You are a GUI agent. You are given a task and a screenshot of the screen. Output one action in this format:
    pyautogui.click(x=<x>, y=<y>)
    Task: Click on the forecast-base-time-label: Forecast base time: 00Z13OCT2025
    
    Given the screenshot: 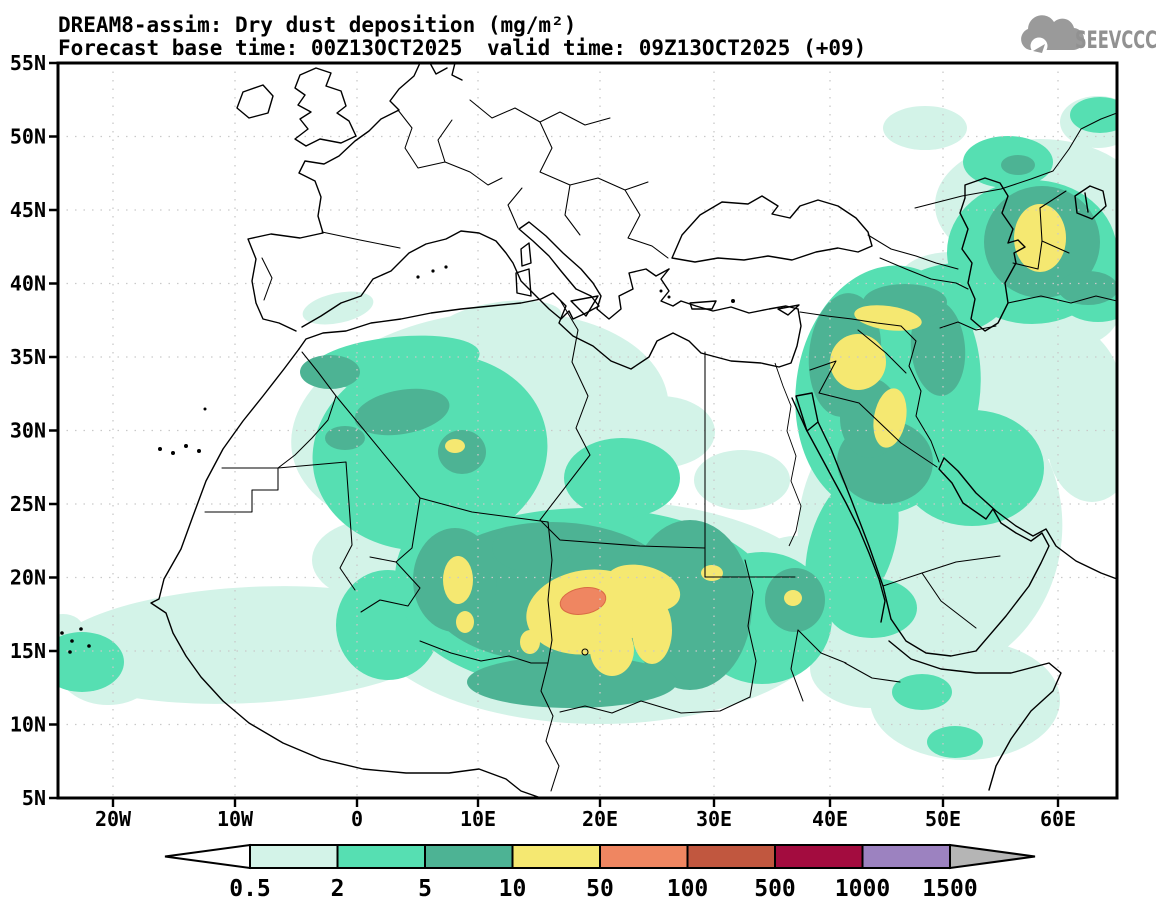 What is the action you would take?
    pyautogui.click(x=260, y=48)
    